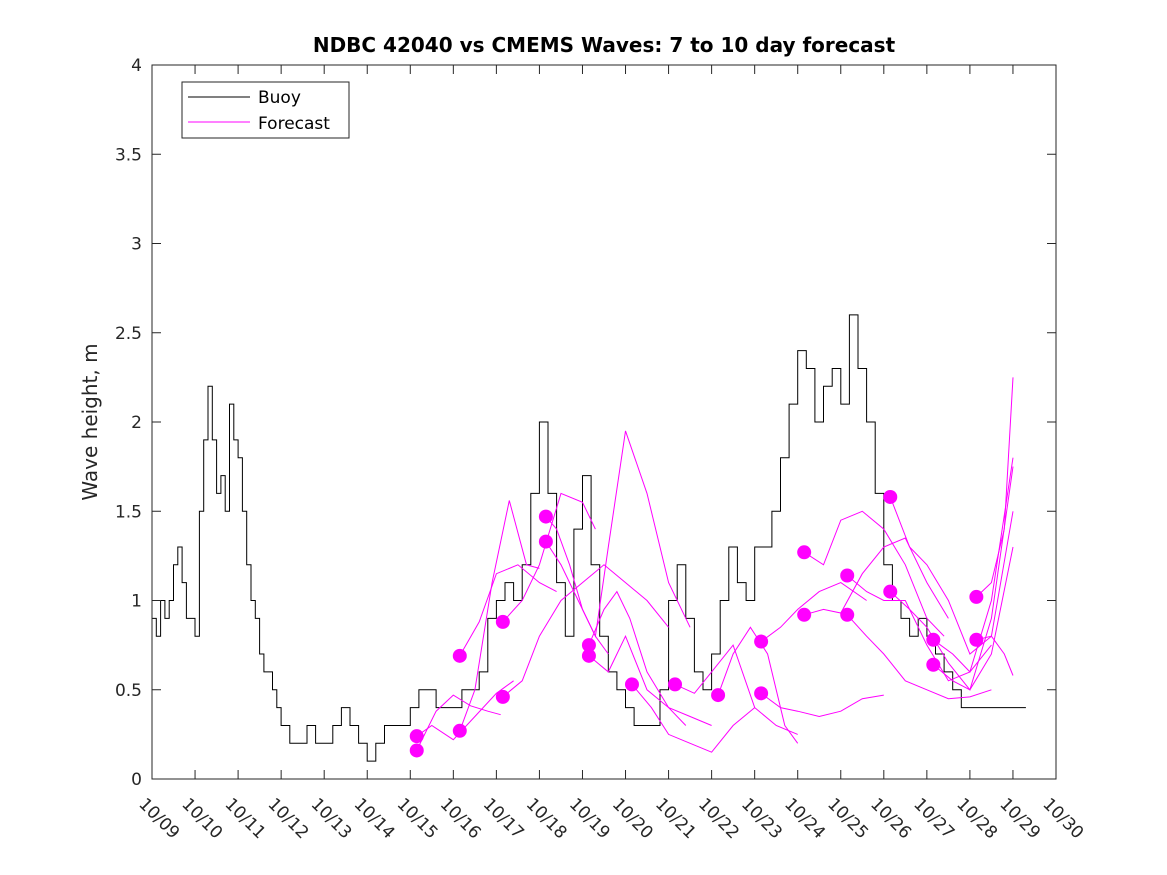 The image size is (1167, 875). I want to click on x-tick-label: 10/30, so click(1062, 818).